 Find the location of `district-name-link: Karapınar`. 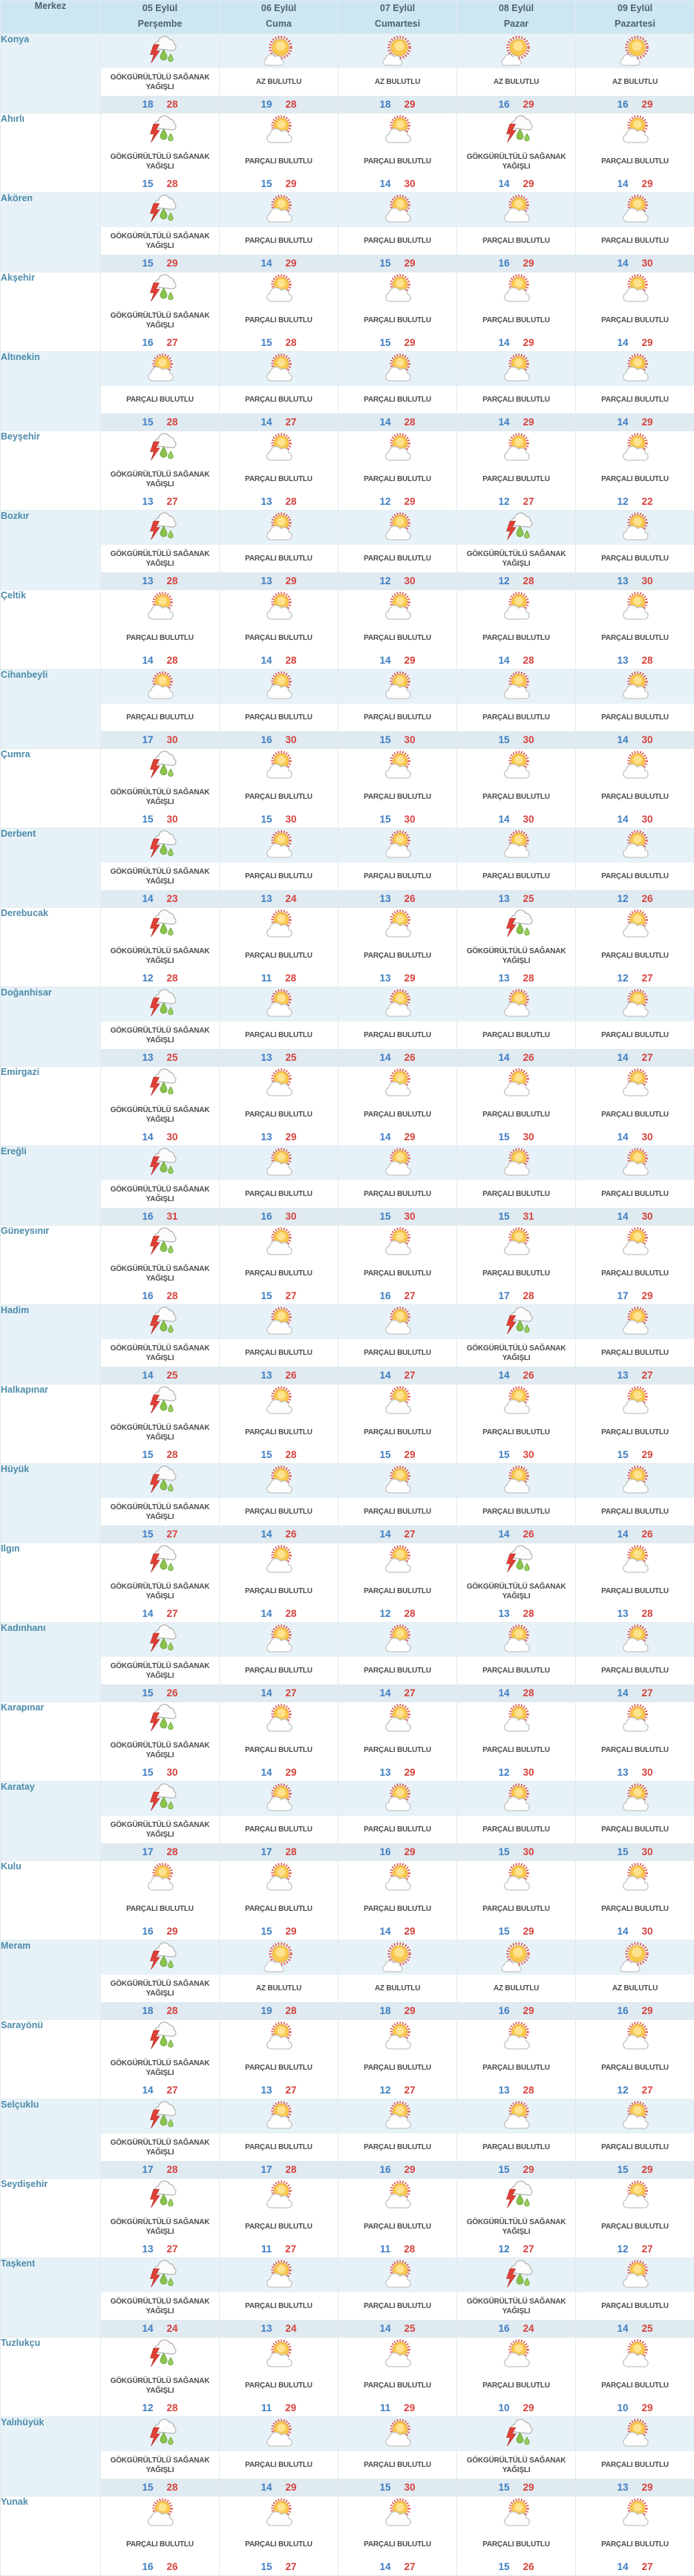

district-name-link: Karapınar is located at coordinates (22, 1707).